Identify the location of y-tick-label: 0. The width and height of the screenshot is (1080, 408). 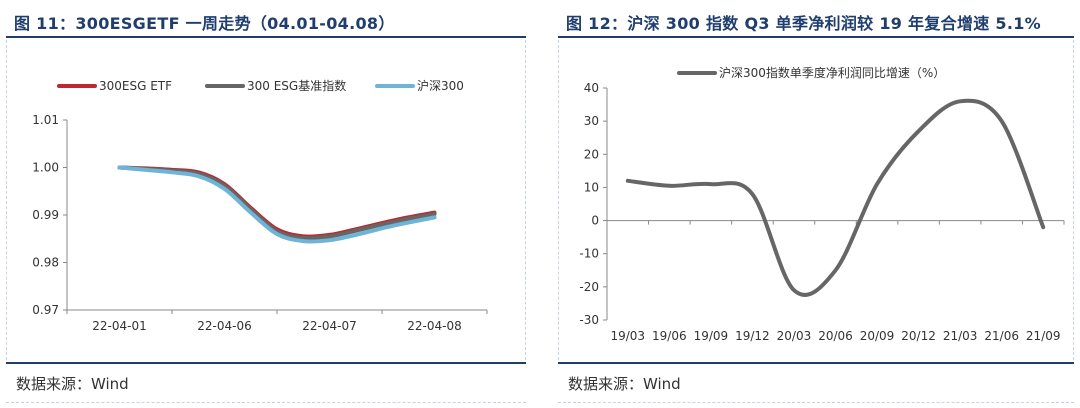
(595, 221).